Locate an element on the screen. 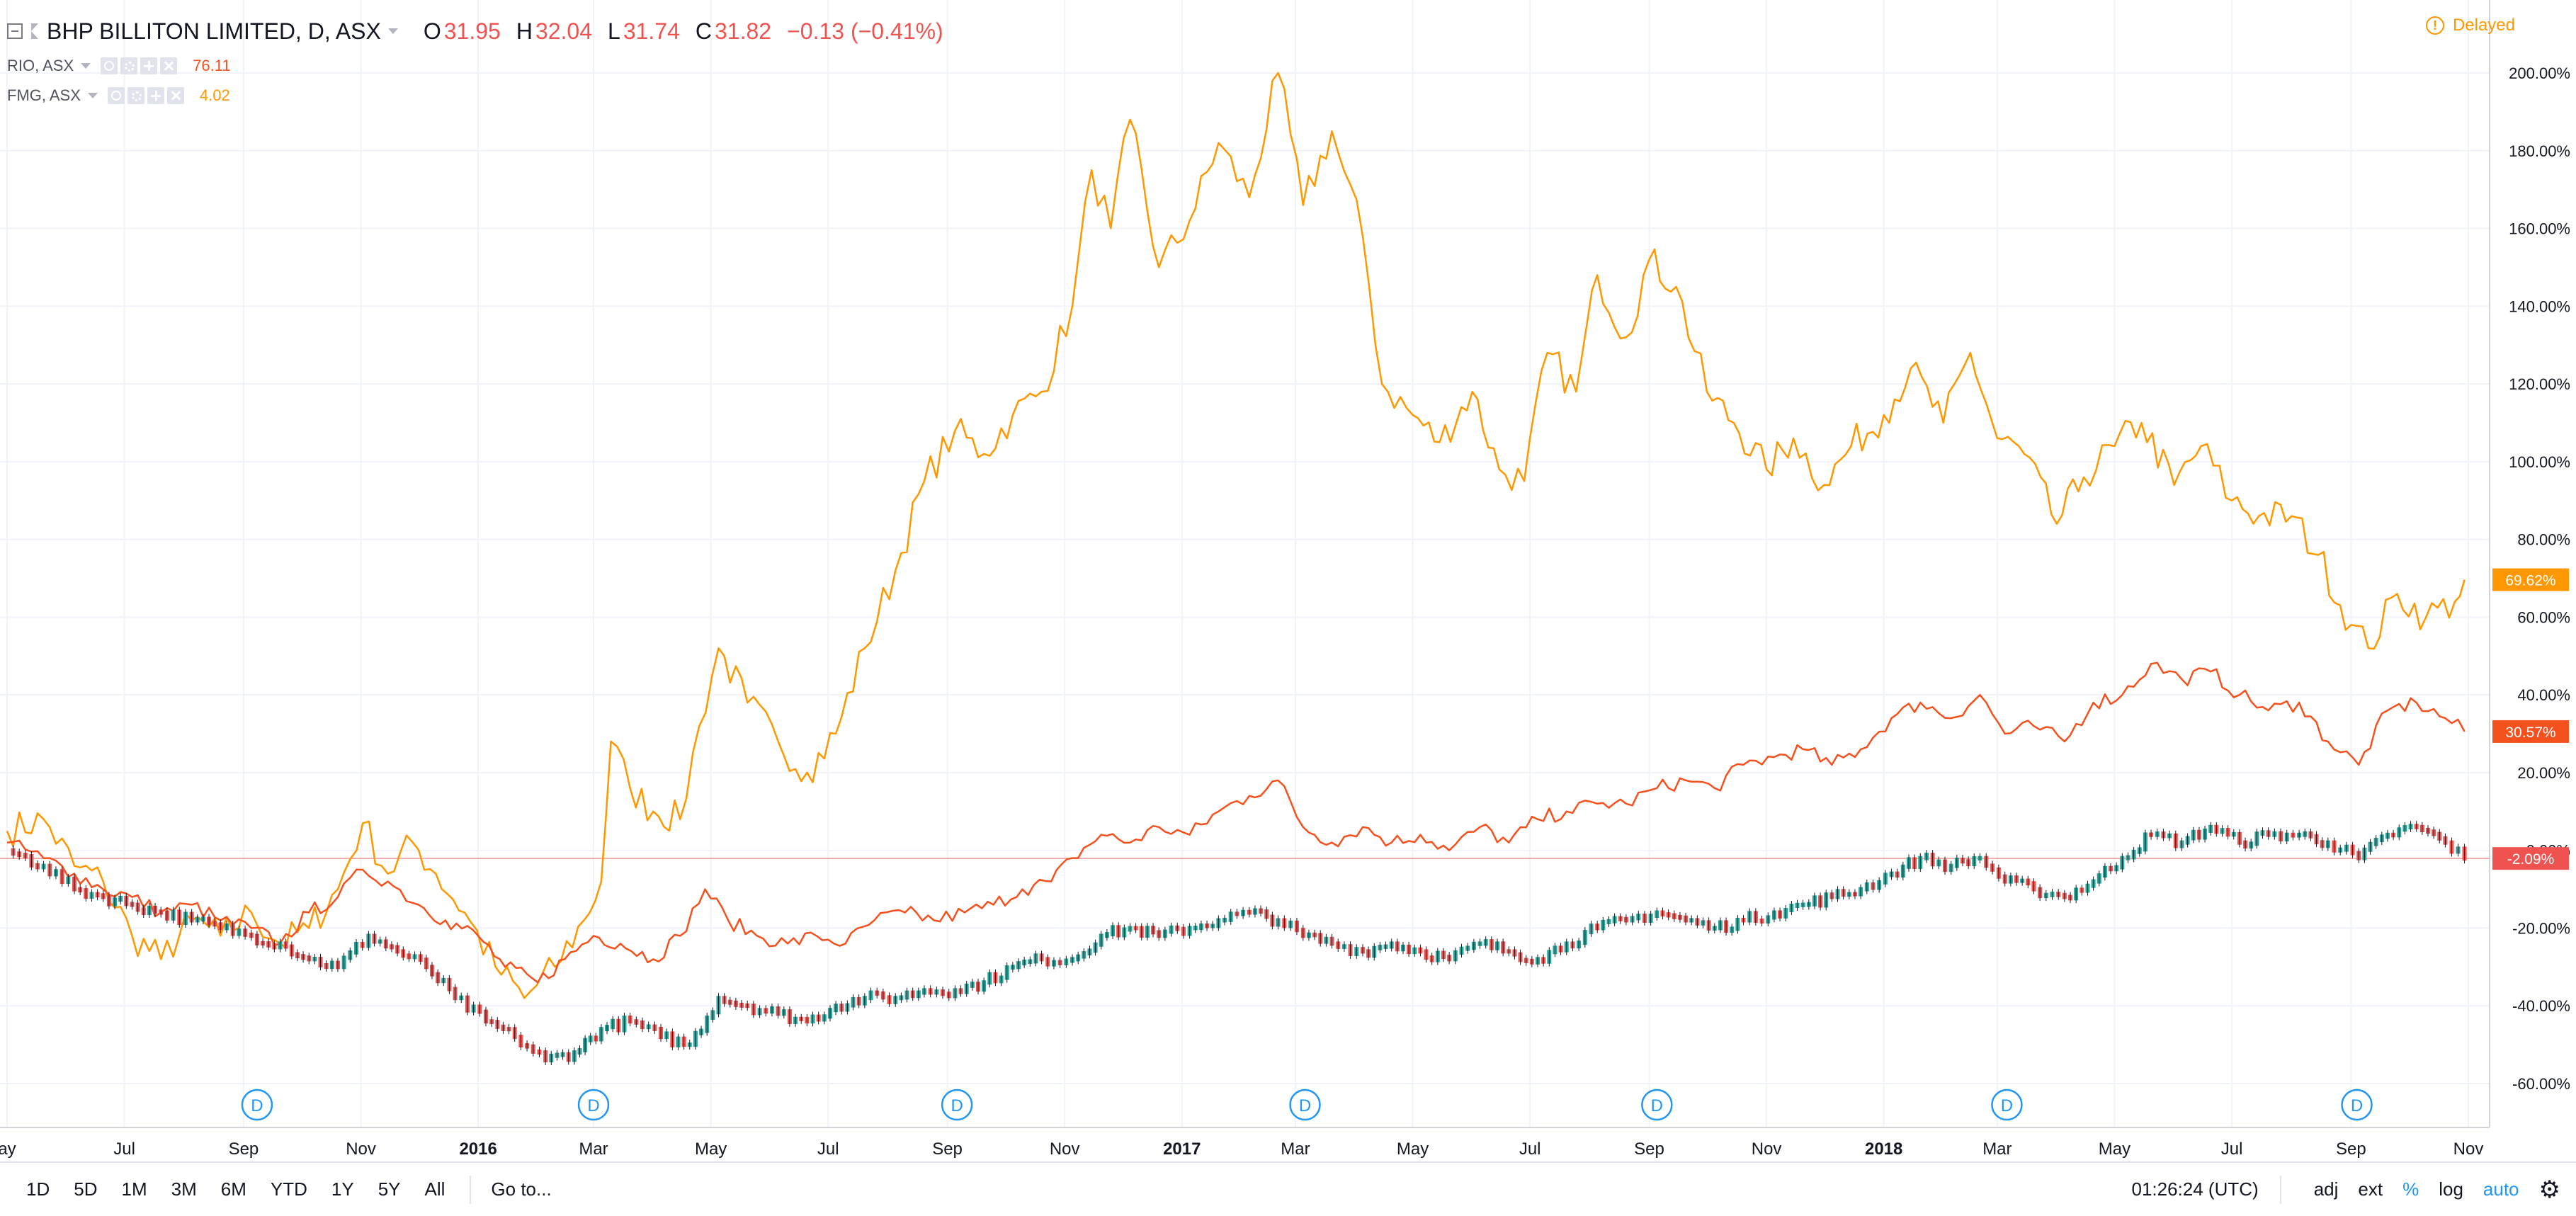 This screenshot has height=1216, width=2576. x-tick-label: 2017 is located at coordinates (1182, 1149).